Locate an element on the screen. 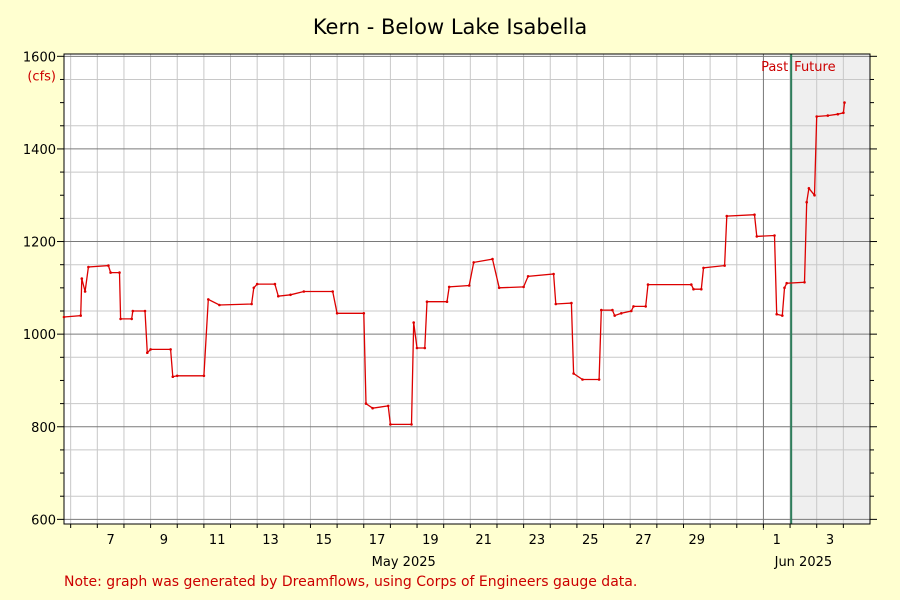 The height and width of the screenshot is (600, 900). x-tick-labels: 7 9 11 13 15 17 19 21 23 25 27 29 1 3 is located at coordinates (470, 540).